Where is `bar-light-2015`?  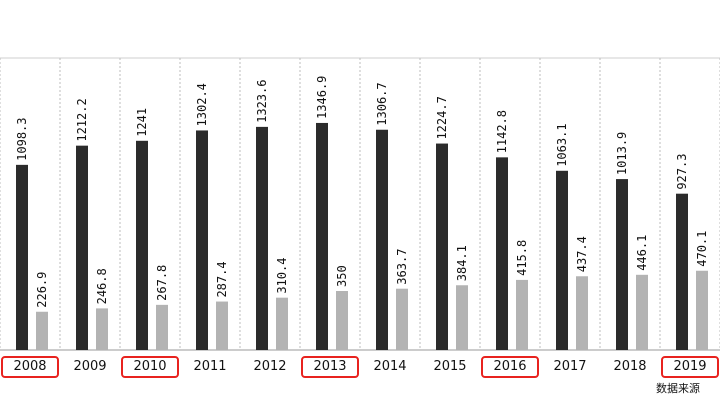 bar-light-2015 is located at coordinates (462, 317).